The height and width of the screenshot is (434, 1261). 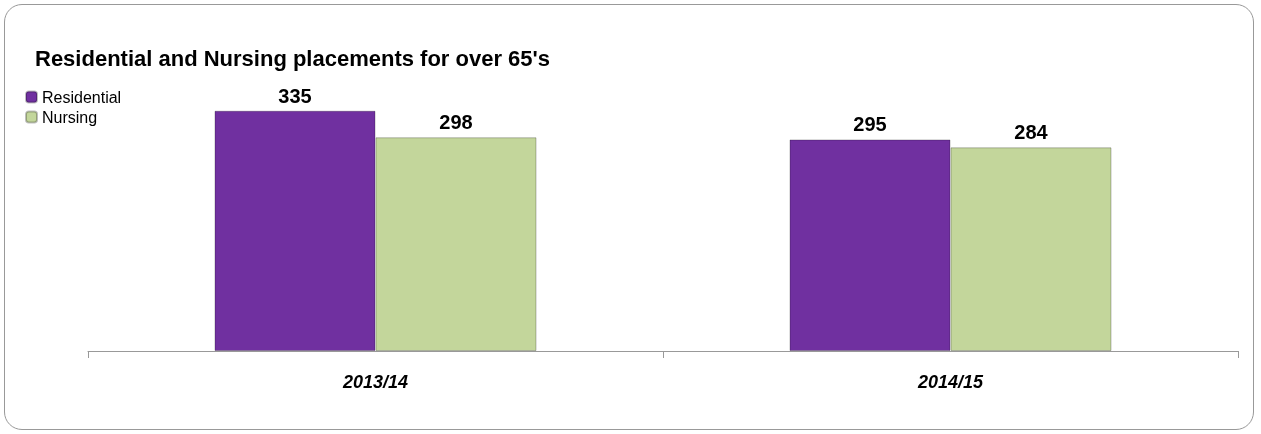 What do you see at coordinates (293, 58) in the screenshot?
I see `chart-title: Residential and Nursing placements for over 65's` at bounding box center [293, 58].